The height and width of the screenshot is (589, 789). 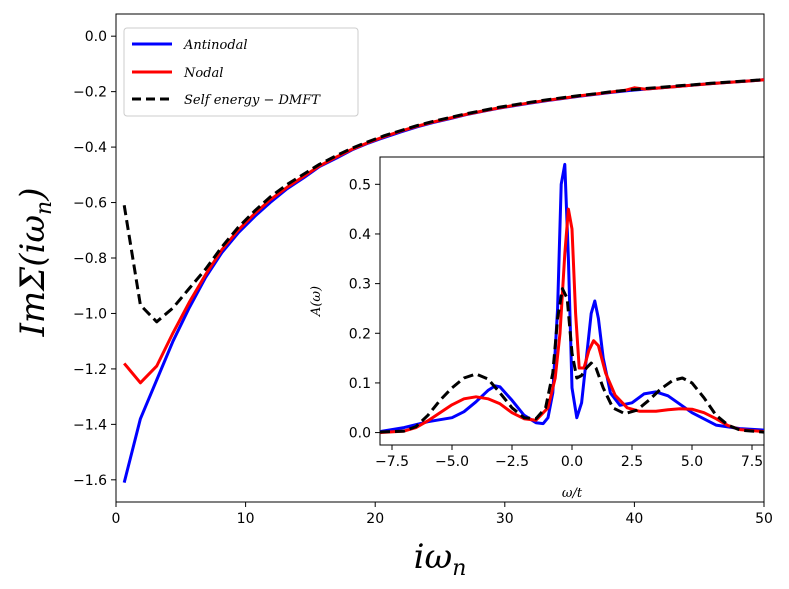 What do you see at coordinates (203, 73) in the screenshot?
I see `legend-label-nodal: Nodal` at bounding box center [203, 73].